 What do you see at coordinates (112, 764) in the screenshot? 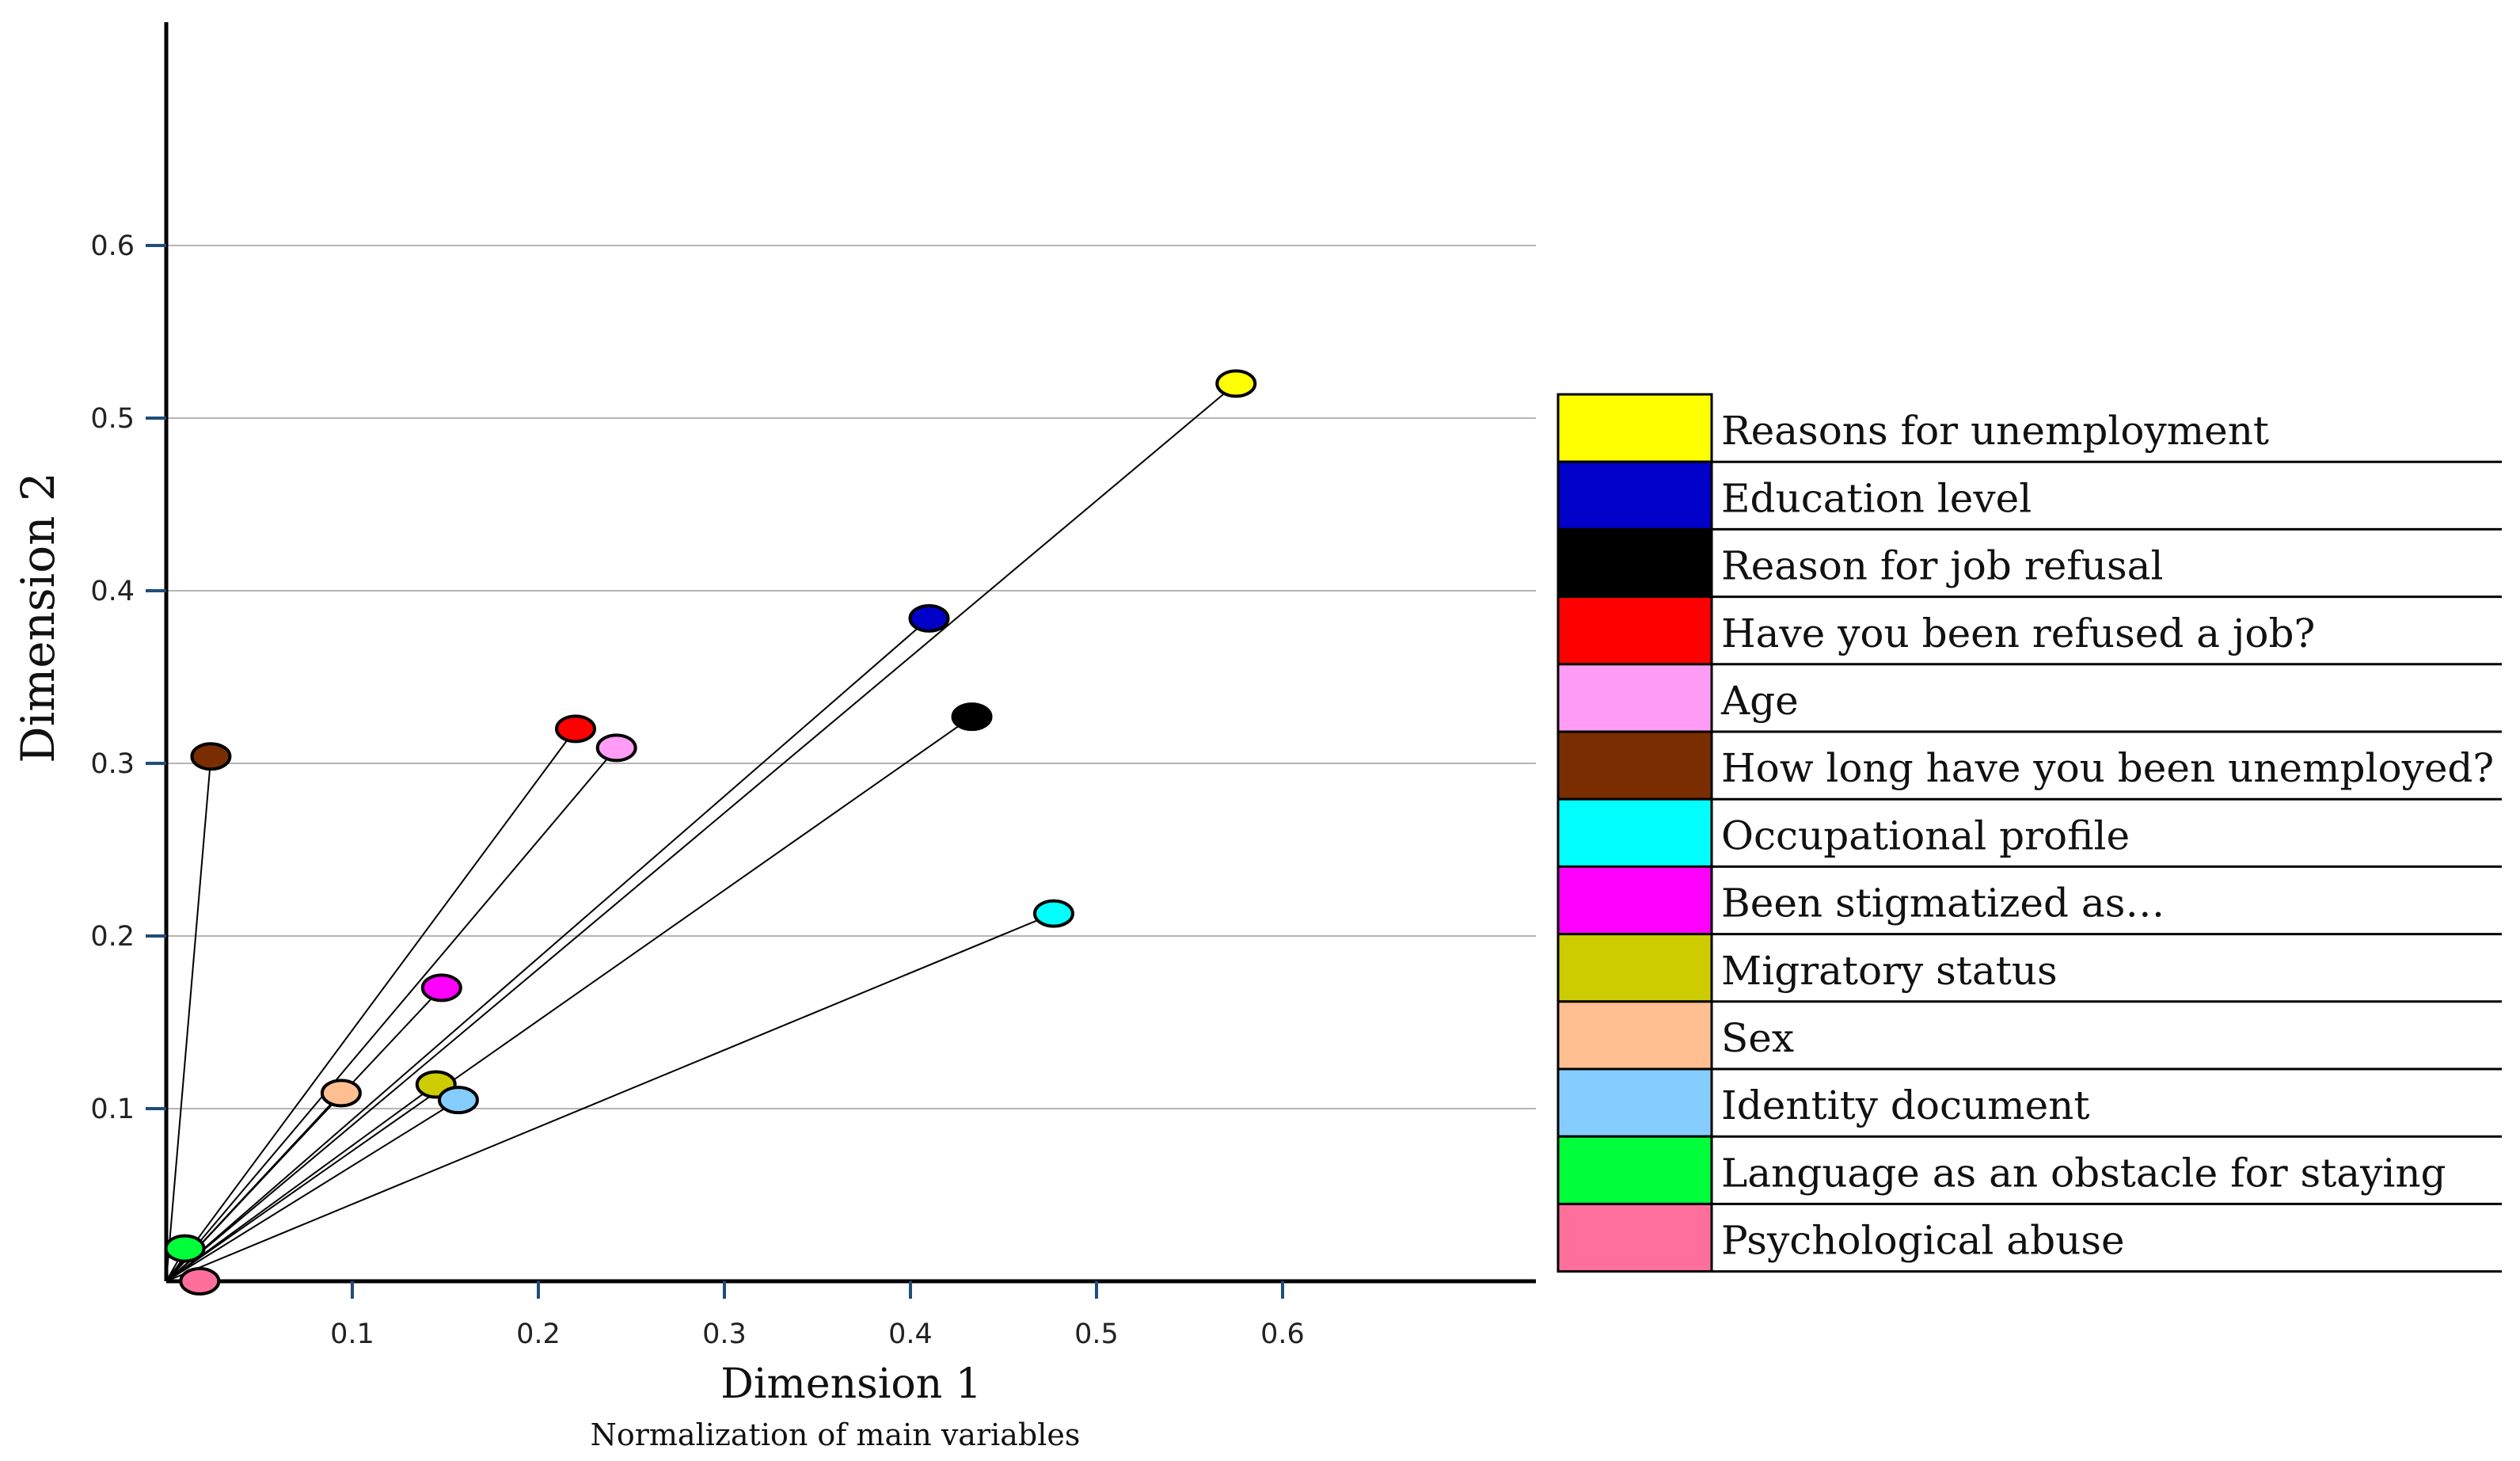
I see `y-tick-label: 0.3` at bounding box center [112, 764].